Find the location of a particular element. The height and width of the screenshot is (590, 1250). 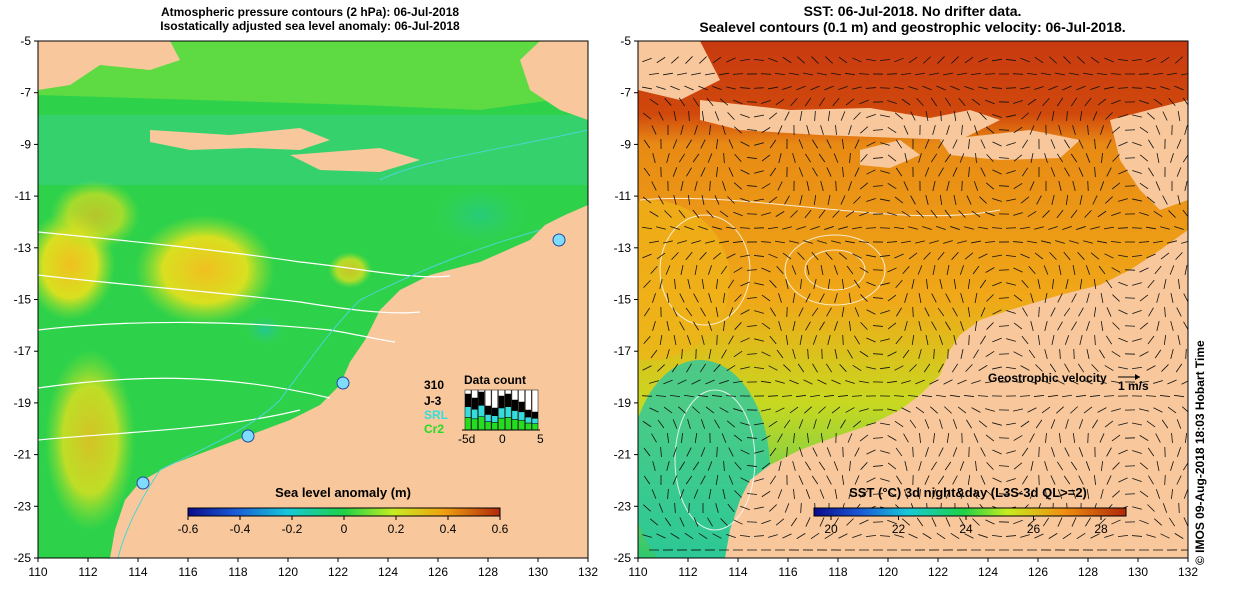

data-count-title: Data count is located at coordinates (495, 380).